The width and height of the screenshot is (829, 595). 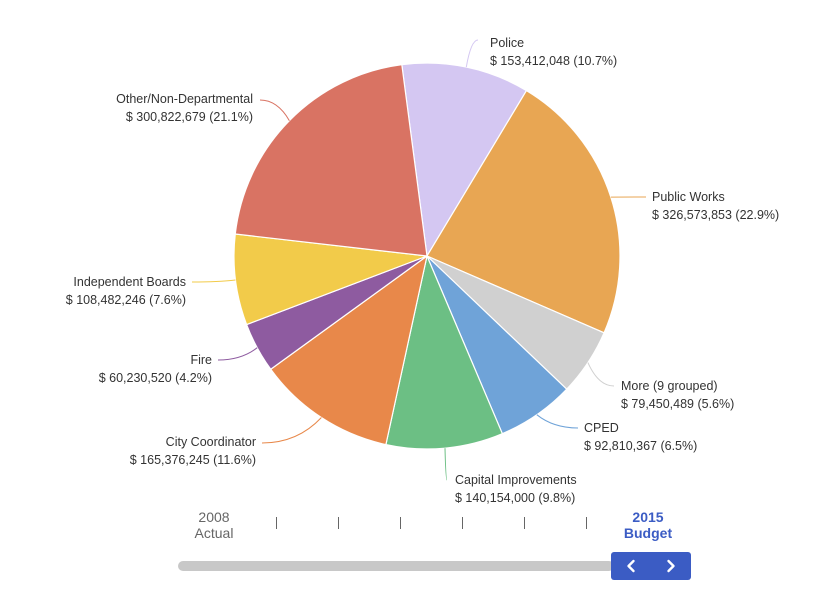 I want to click on slice-label-name-other-non-departmental: Other/Non-Departmental, so click(x=184, y=99).